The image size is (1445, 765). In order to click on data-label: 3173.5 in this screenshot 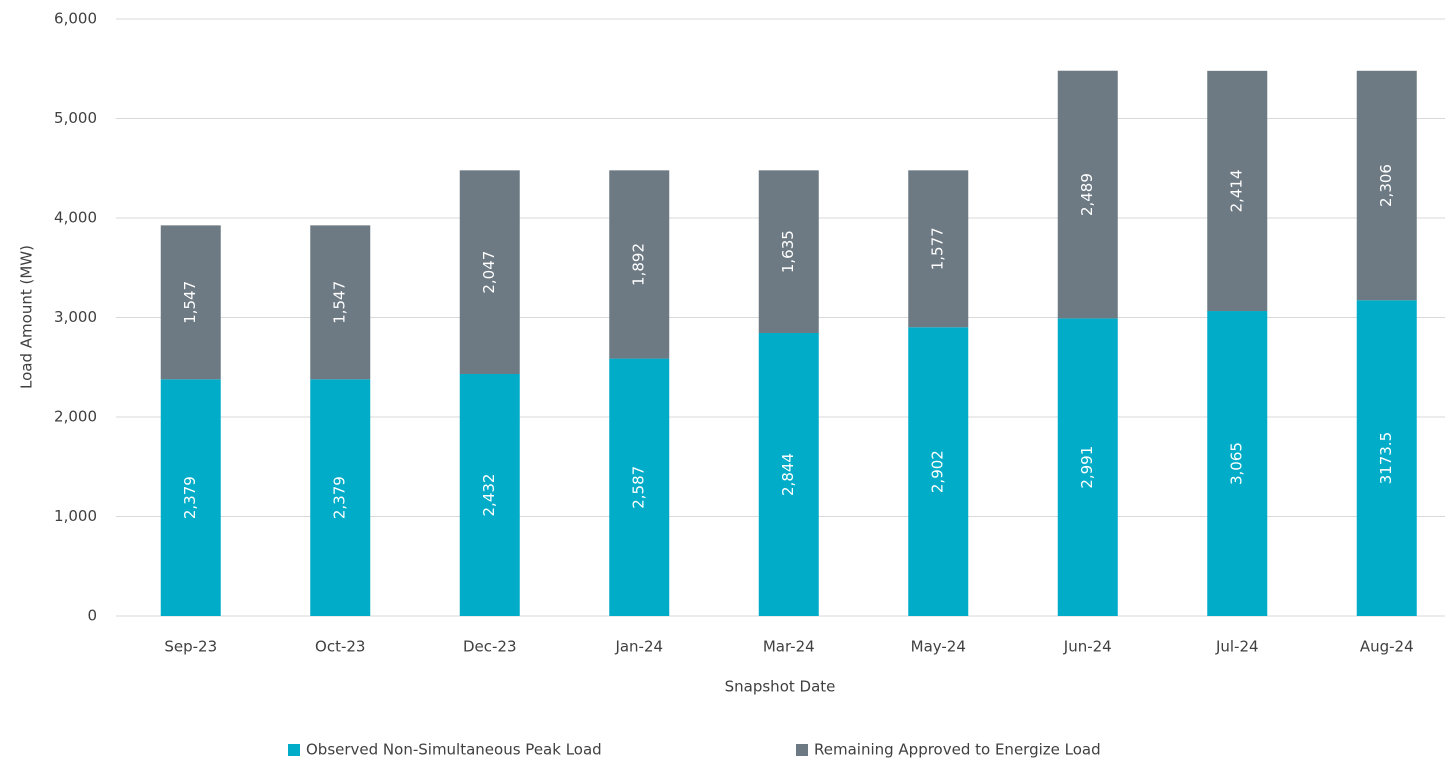, I will do `click(1386, 458)`.